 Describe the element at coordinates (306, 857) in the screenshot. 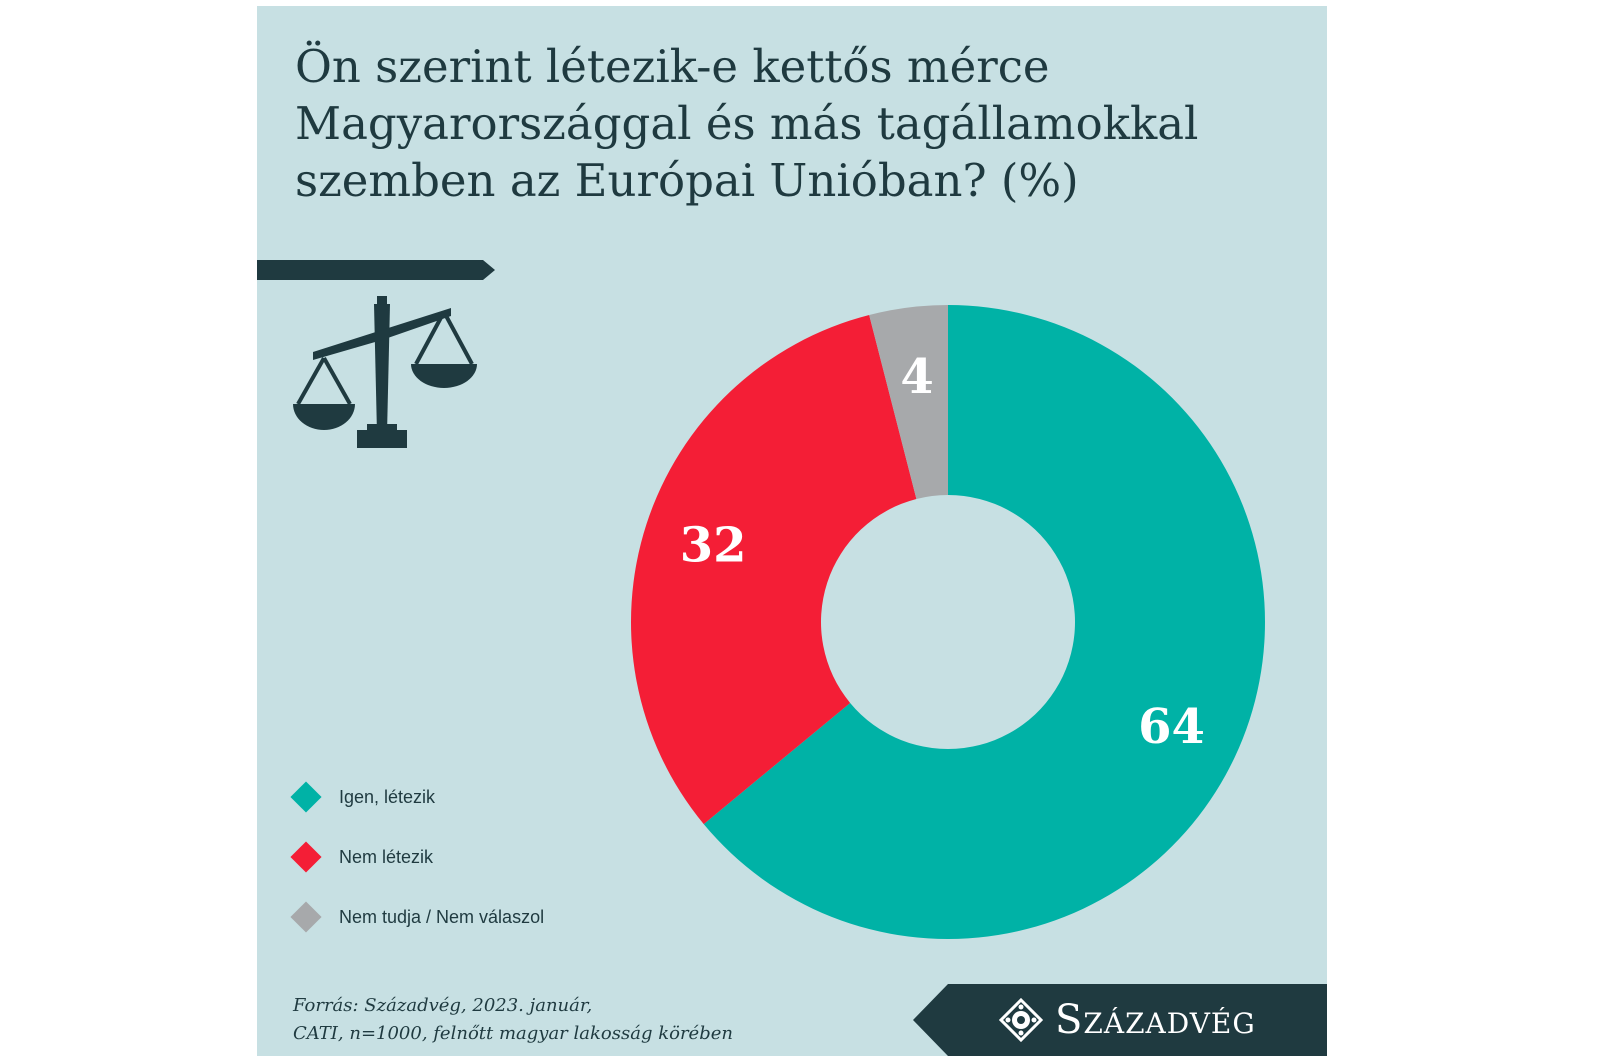

I see `legend-swatch-nem-letezik` at that location.